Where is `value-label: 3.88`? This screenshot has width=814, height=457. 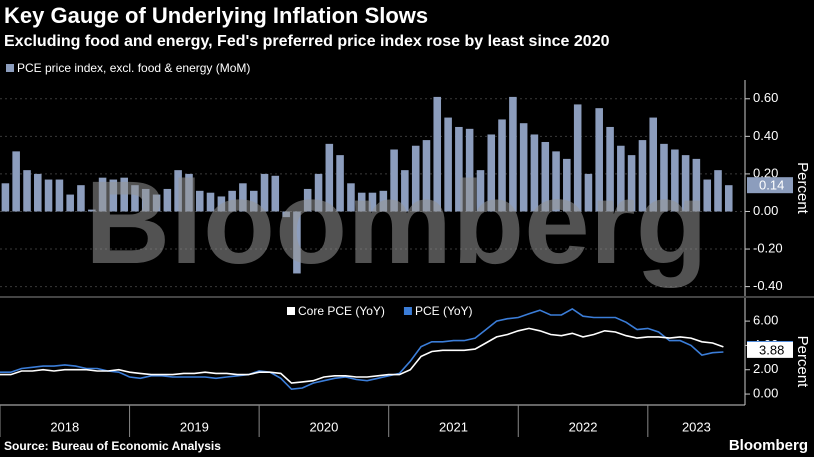
value-label: 3.88 is located at coordinates (771, 349).